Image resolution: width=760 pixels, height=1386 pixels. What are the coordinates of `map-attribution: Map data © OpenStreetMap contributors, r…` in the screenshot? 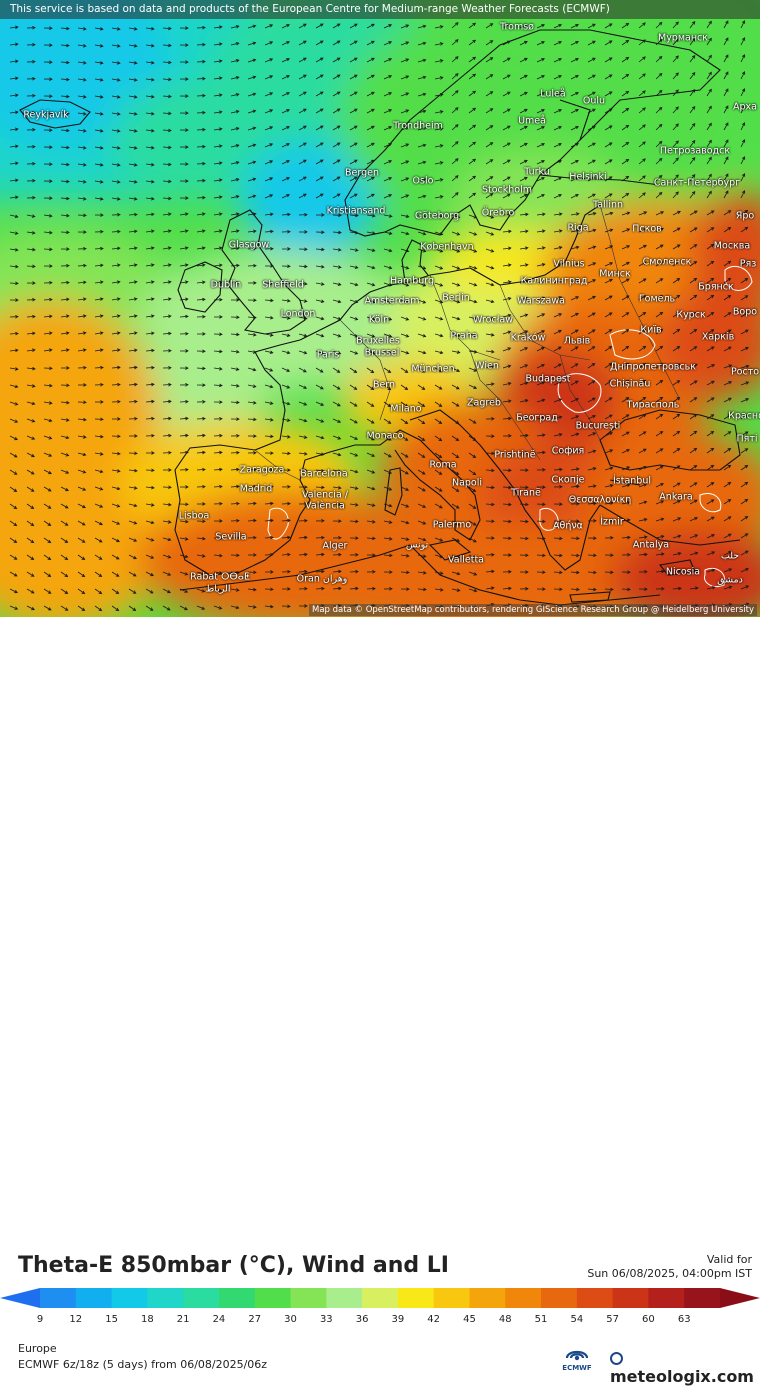 It's located at (533, 610).